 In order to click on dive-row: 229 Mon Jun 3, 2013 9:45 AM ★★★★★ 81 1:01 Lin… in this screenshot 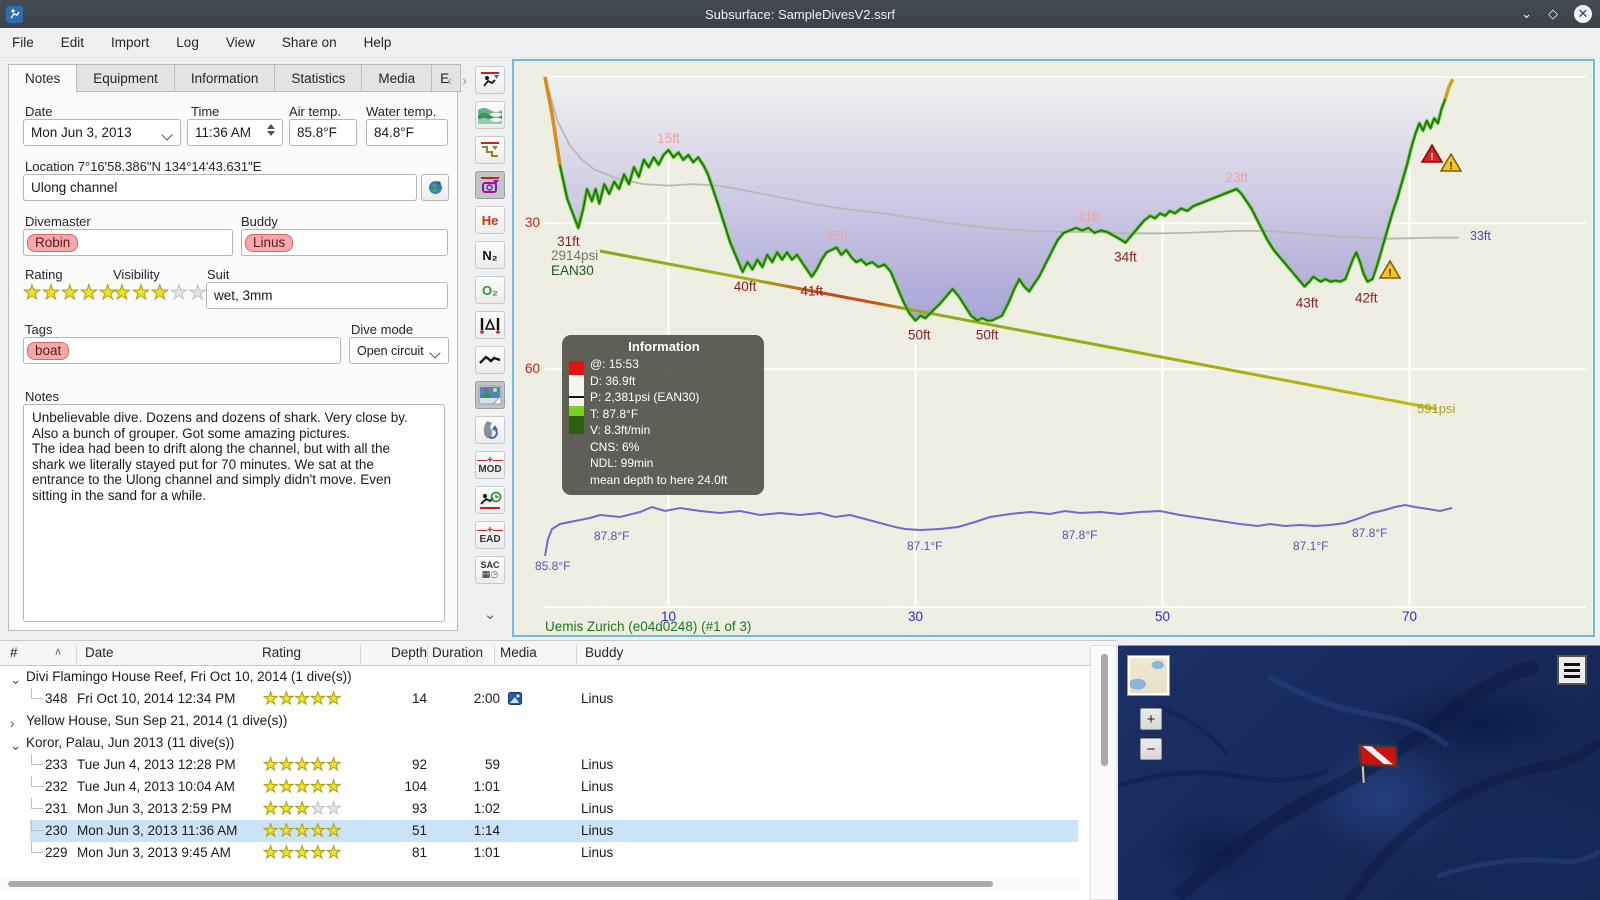, I will do `click(558, 853)`.